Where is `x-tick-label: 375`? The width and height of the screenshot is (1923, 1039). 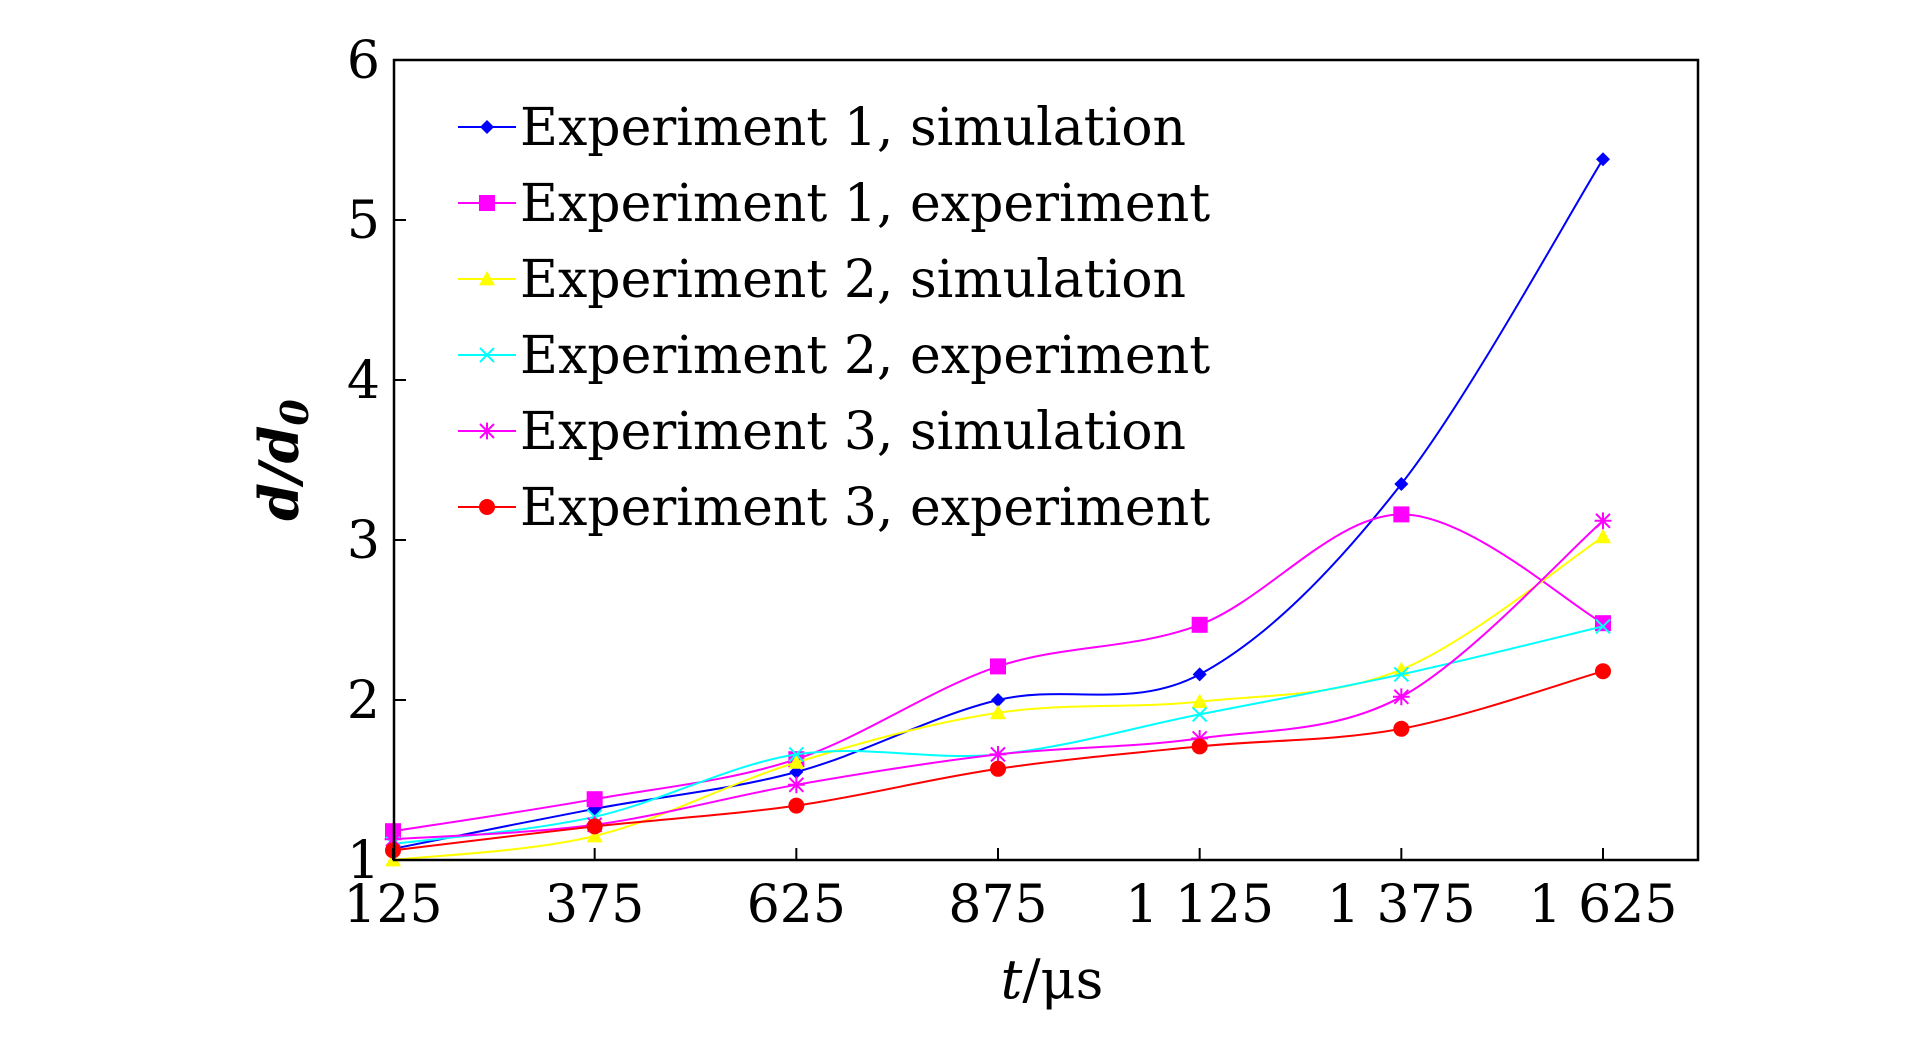
x-tick-label: 375 is located at coordinates (594, 905).